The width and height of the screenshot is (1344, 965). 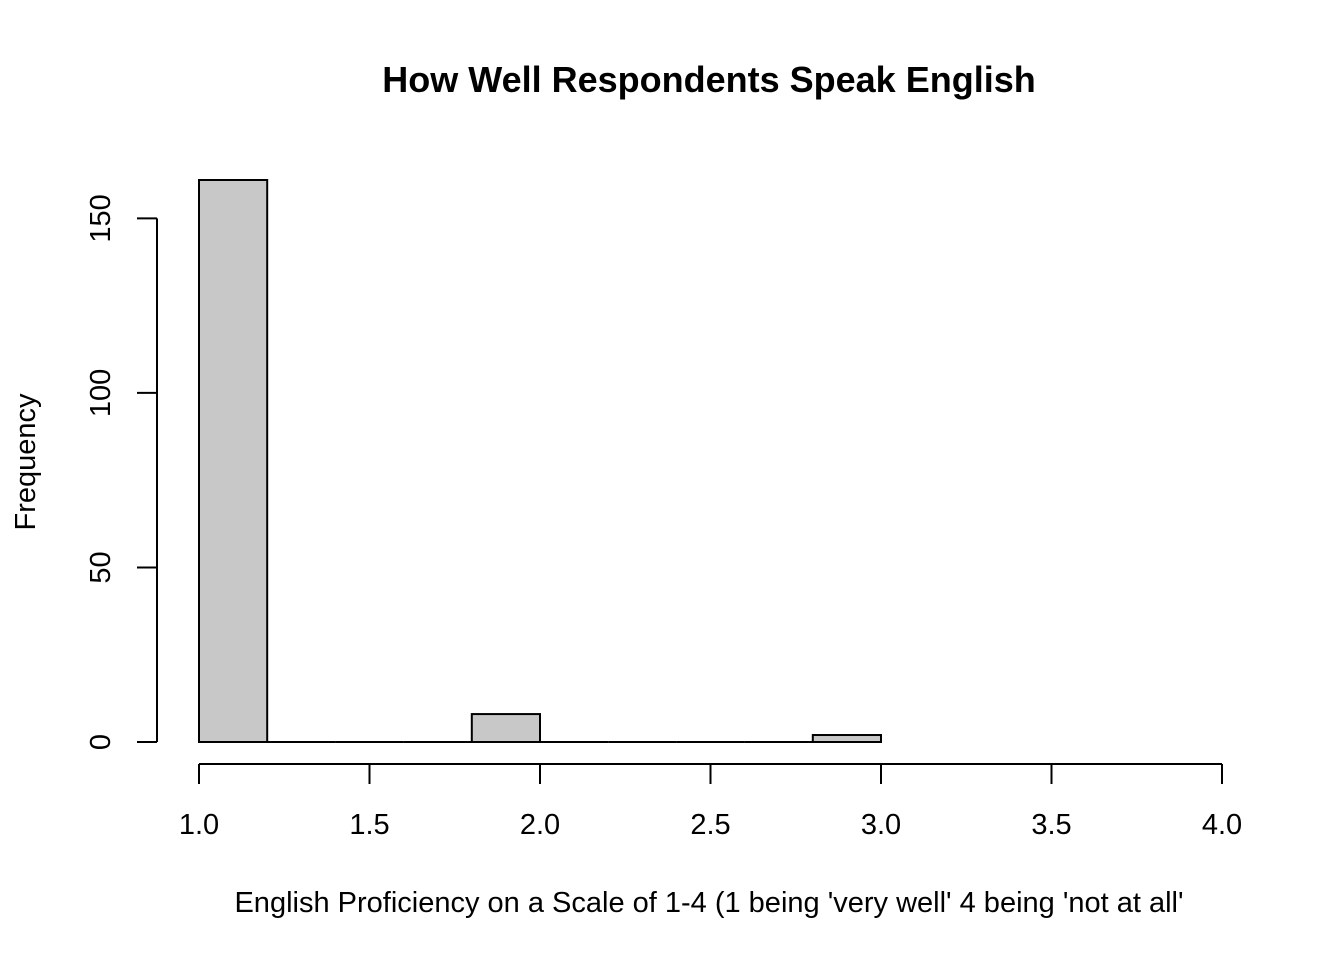 What do you see at coordinates (101, 218) in the screenshot?
I see `y-tick-label-3: 150` at bounding box center [101, 218].